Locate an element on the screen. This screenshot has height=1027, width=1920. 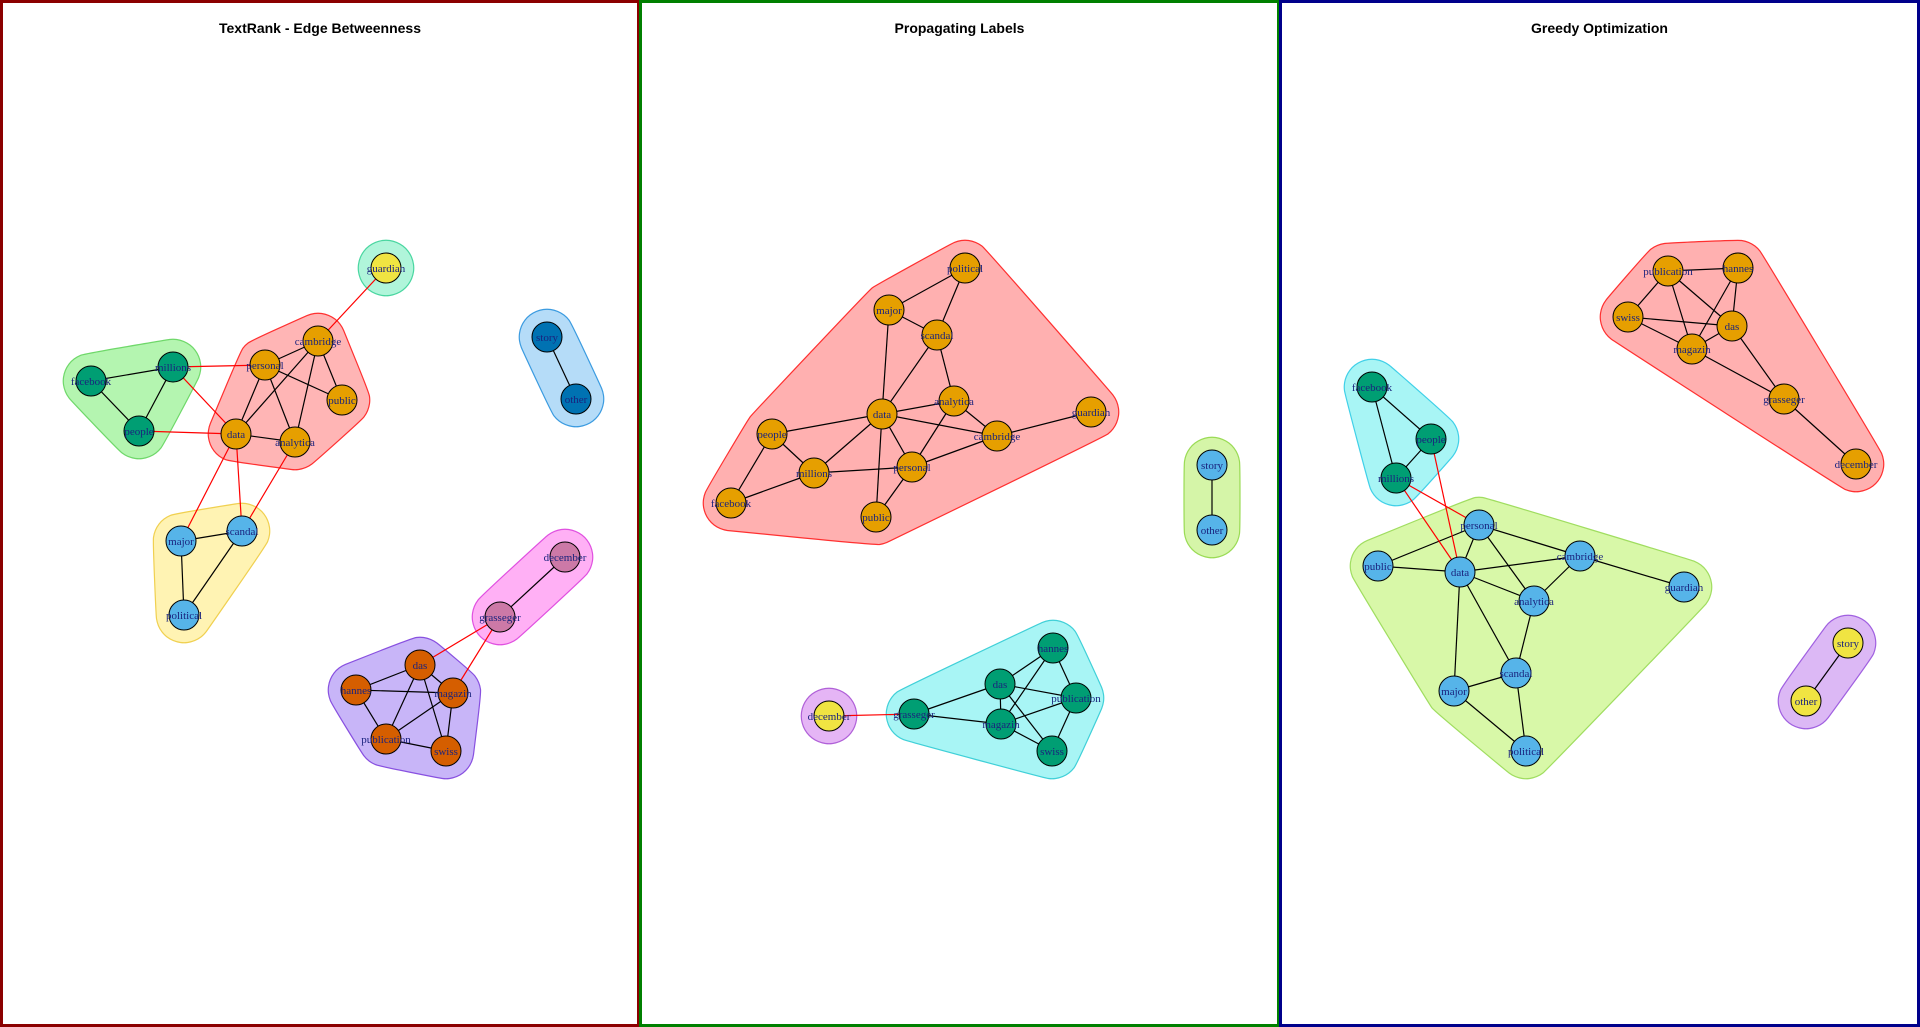
panel-title: TextRank - Edge Betweenness is located at coordinates (320, 28).